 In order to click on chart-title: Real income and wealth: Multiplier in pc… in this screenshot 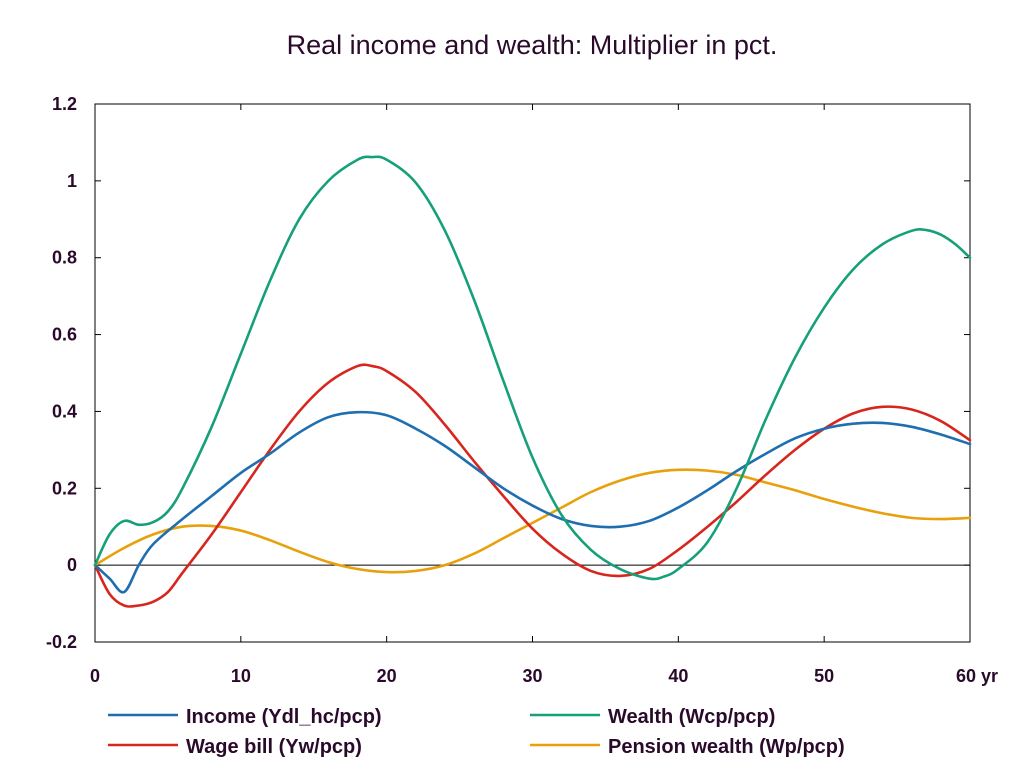, I will do `click(532, 45)`.